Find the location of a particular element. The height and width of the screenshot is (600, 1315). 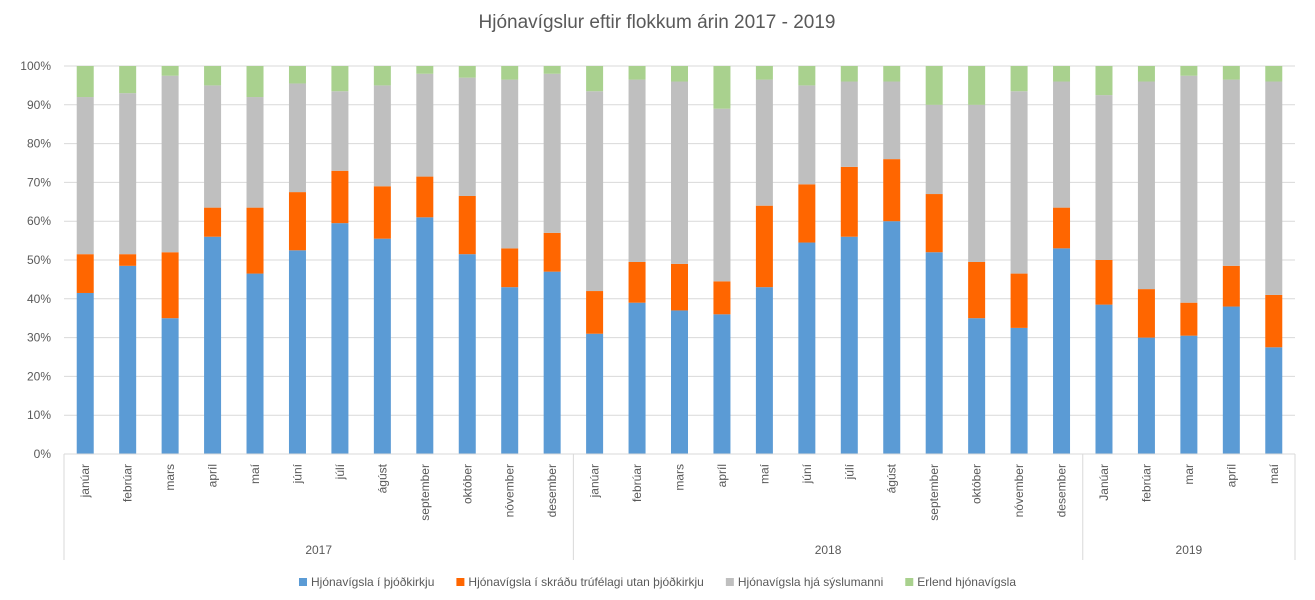

legend-item: Hjónavígsla í þjóðkirkju is located at coordinates (366, 582).